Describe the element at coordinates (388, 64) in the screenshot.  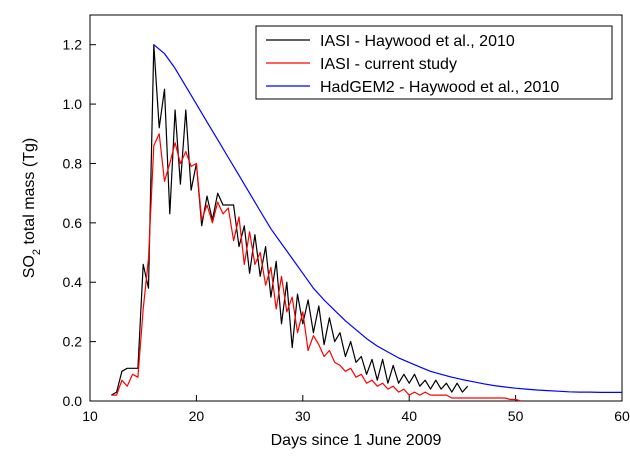
I see `legend-label-iasi-current: IASI - current study` at that location.